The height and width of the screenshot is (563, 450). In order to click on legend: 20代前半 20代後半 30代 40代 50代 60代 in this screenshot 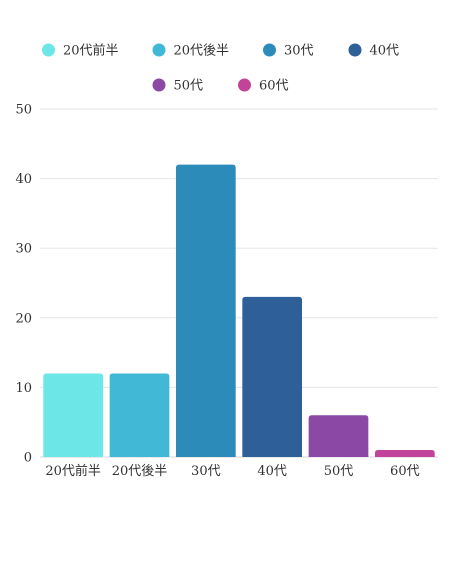, I will do `click(220, 68)`.